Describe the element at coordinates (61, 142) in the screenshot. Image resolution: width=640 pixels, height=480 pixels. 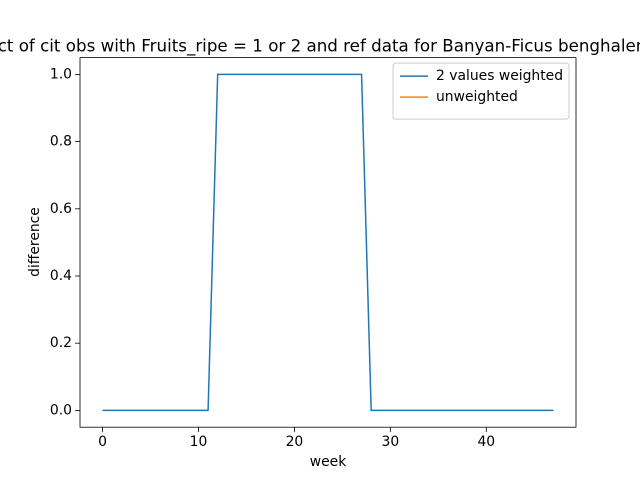
I see `y-tick-label: 0.8` at that location.